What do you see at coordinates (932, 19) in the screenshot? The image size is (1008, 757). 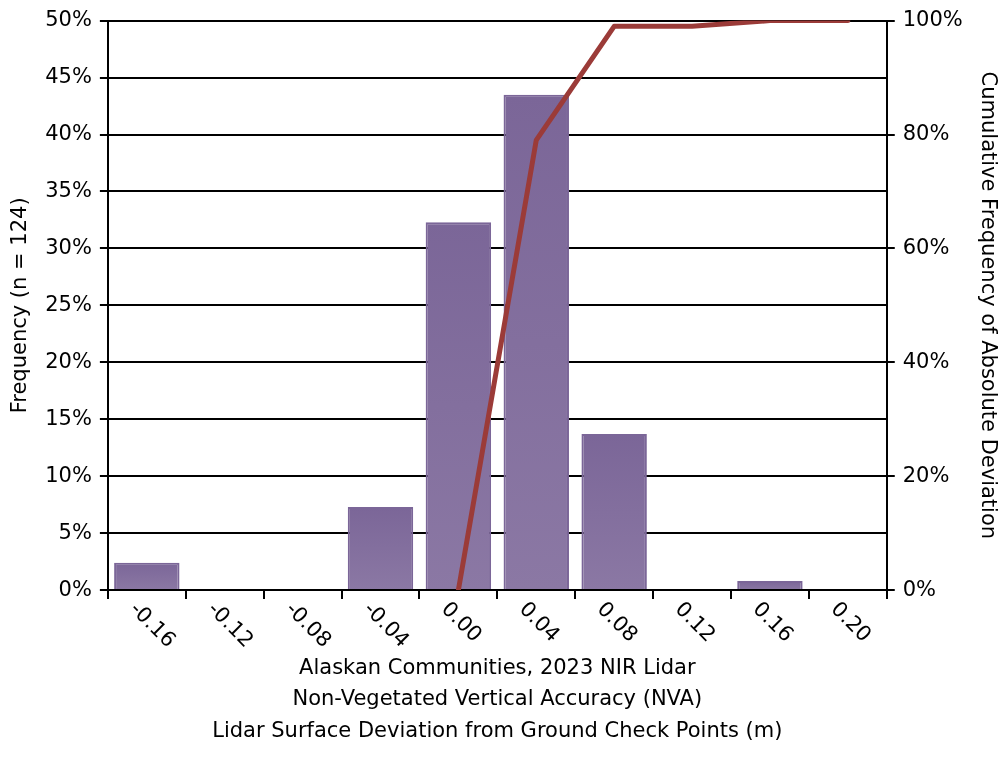 I see `y2-tick-label: 100%` at bounding box center [932, 19].